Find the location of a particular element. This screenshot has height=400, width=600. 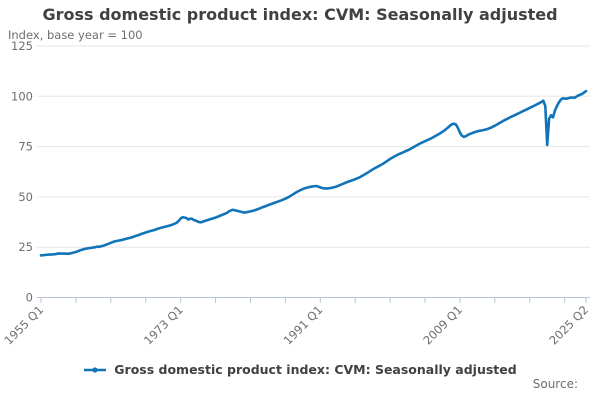

y-axis-tick-label: 125 is located at coordinates (22, 46).